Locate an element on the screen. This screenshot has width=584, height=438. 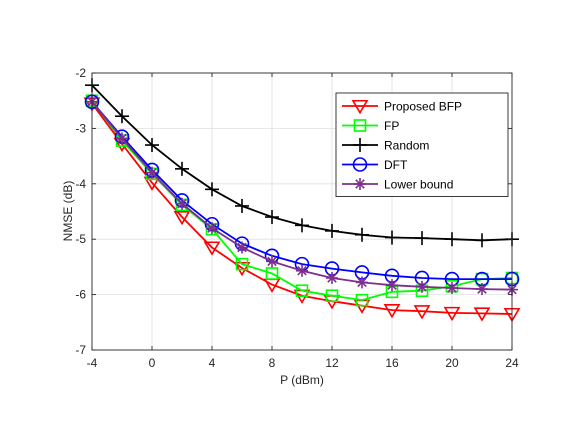
legend: Proposed BFP FP Random DFT Lower bound is located at coordinates (422, 144).